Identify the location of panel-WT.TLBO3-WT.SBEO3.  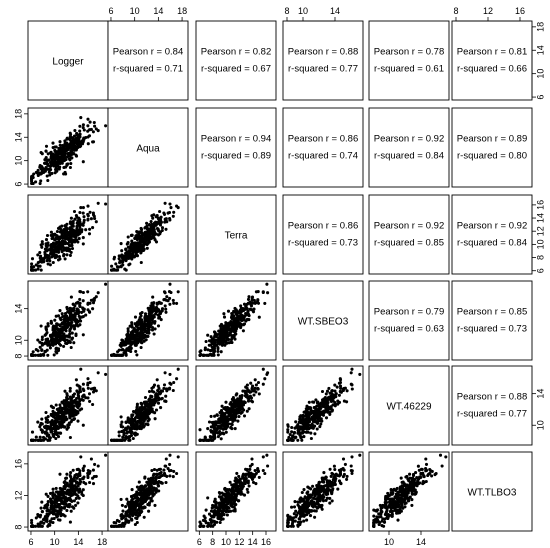
(323, 491).